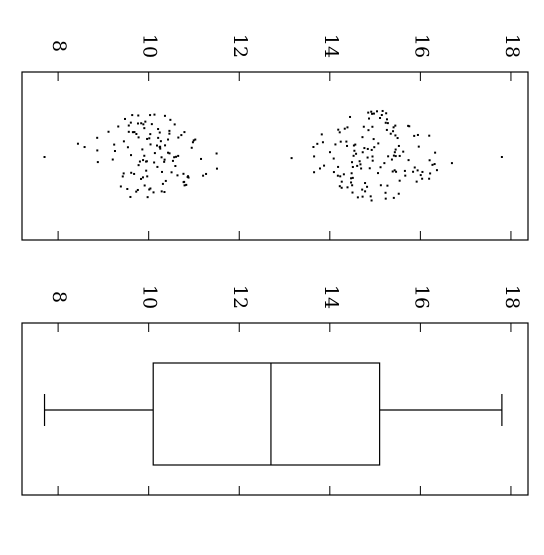 The height and width of the screenshot is (555, 544). What do you see at coordinates (285, 297) in the screenshot?
I see `box-plot-tick-labels: 8 10 12 14 16 18` at bounding box center [285, 297].